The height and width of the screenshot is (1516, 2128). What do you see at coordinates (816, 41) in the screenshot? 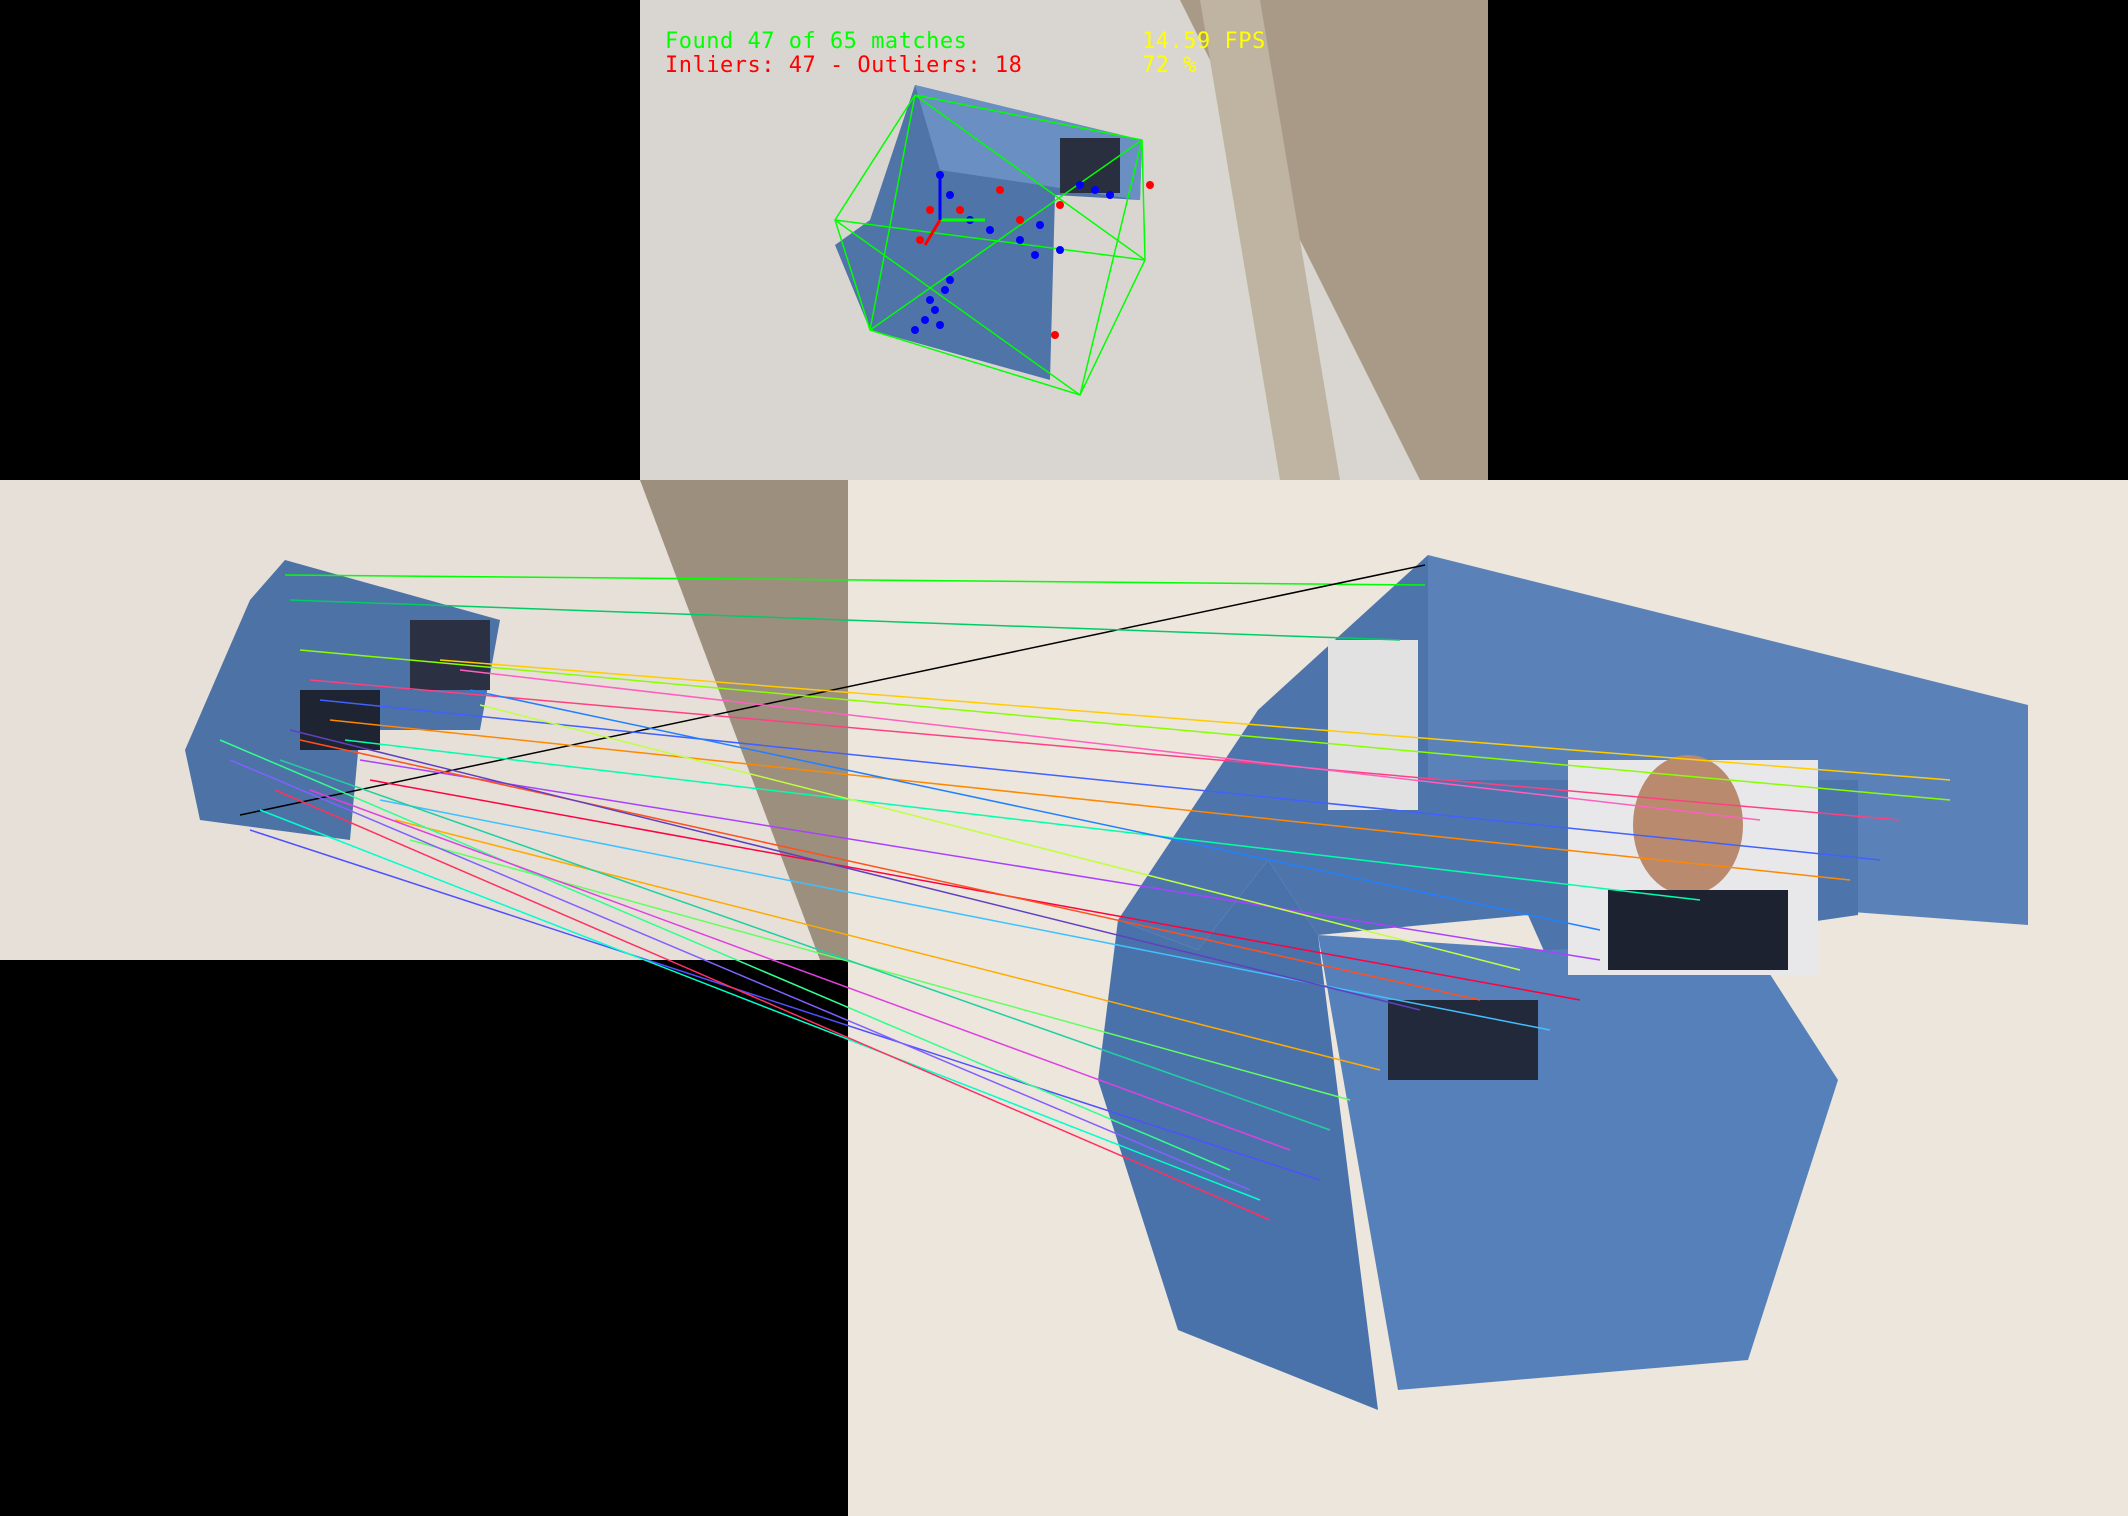
I see `matches-count-label: Found 47 of 65 matches` at bounding box center [816, 41].